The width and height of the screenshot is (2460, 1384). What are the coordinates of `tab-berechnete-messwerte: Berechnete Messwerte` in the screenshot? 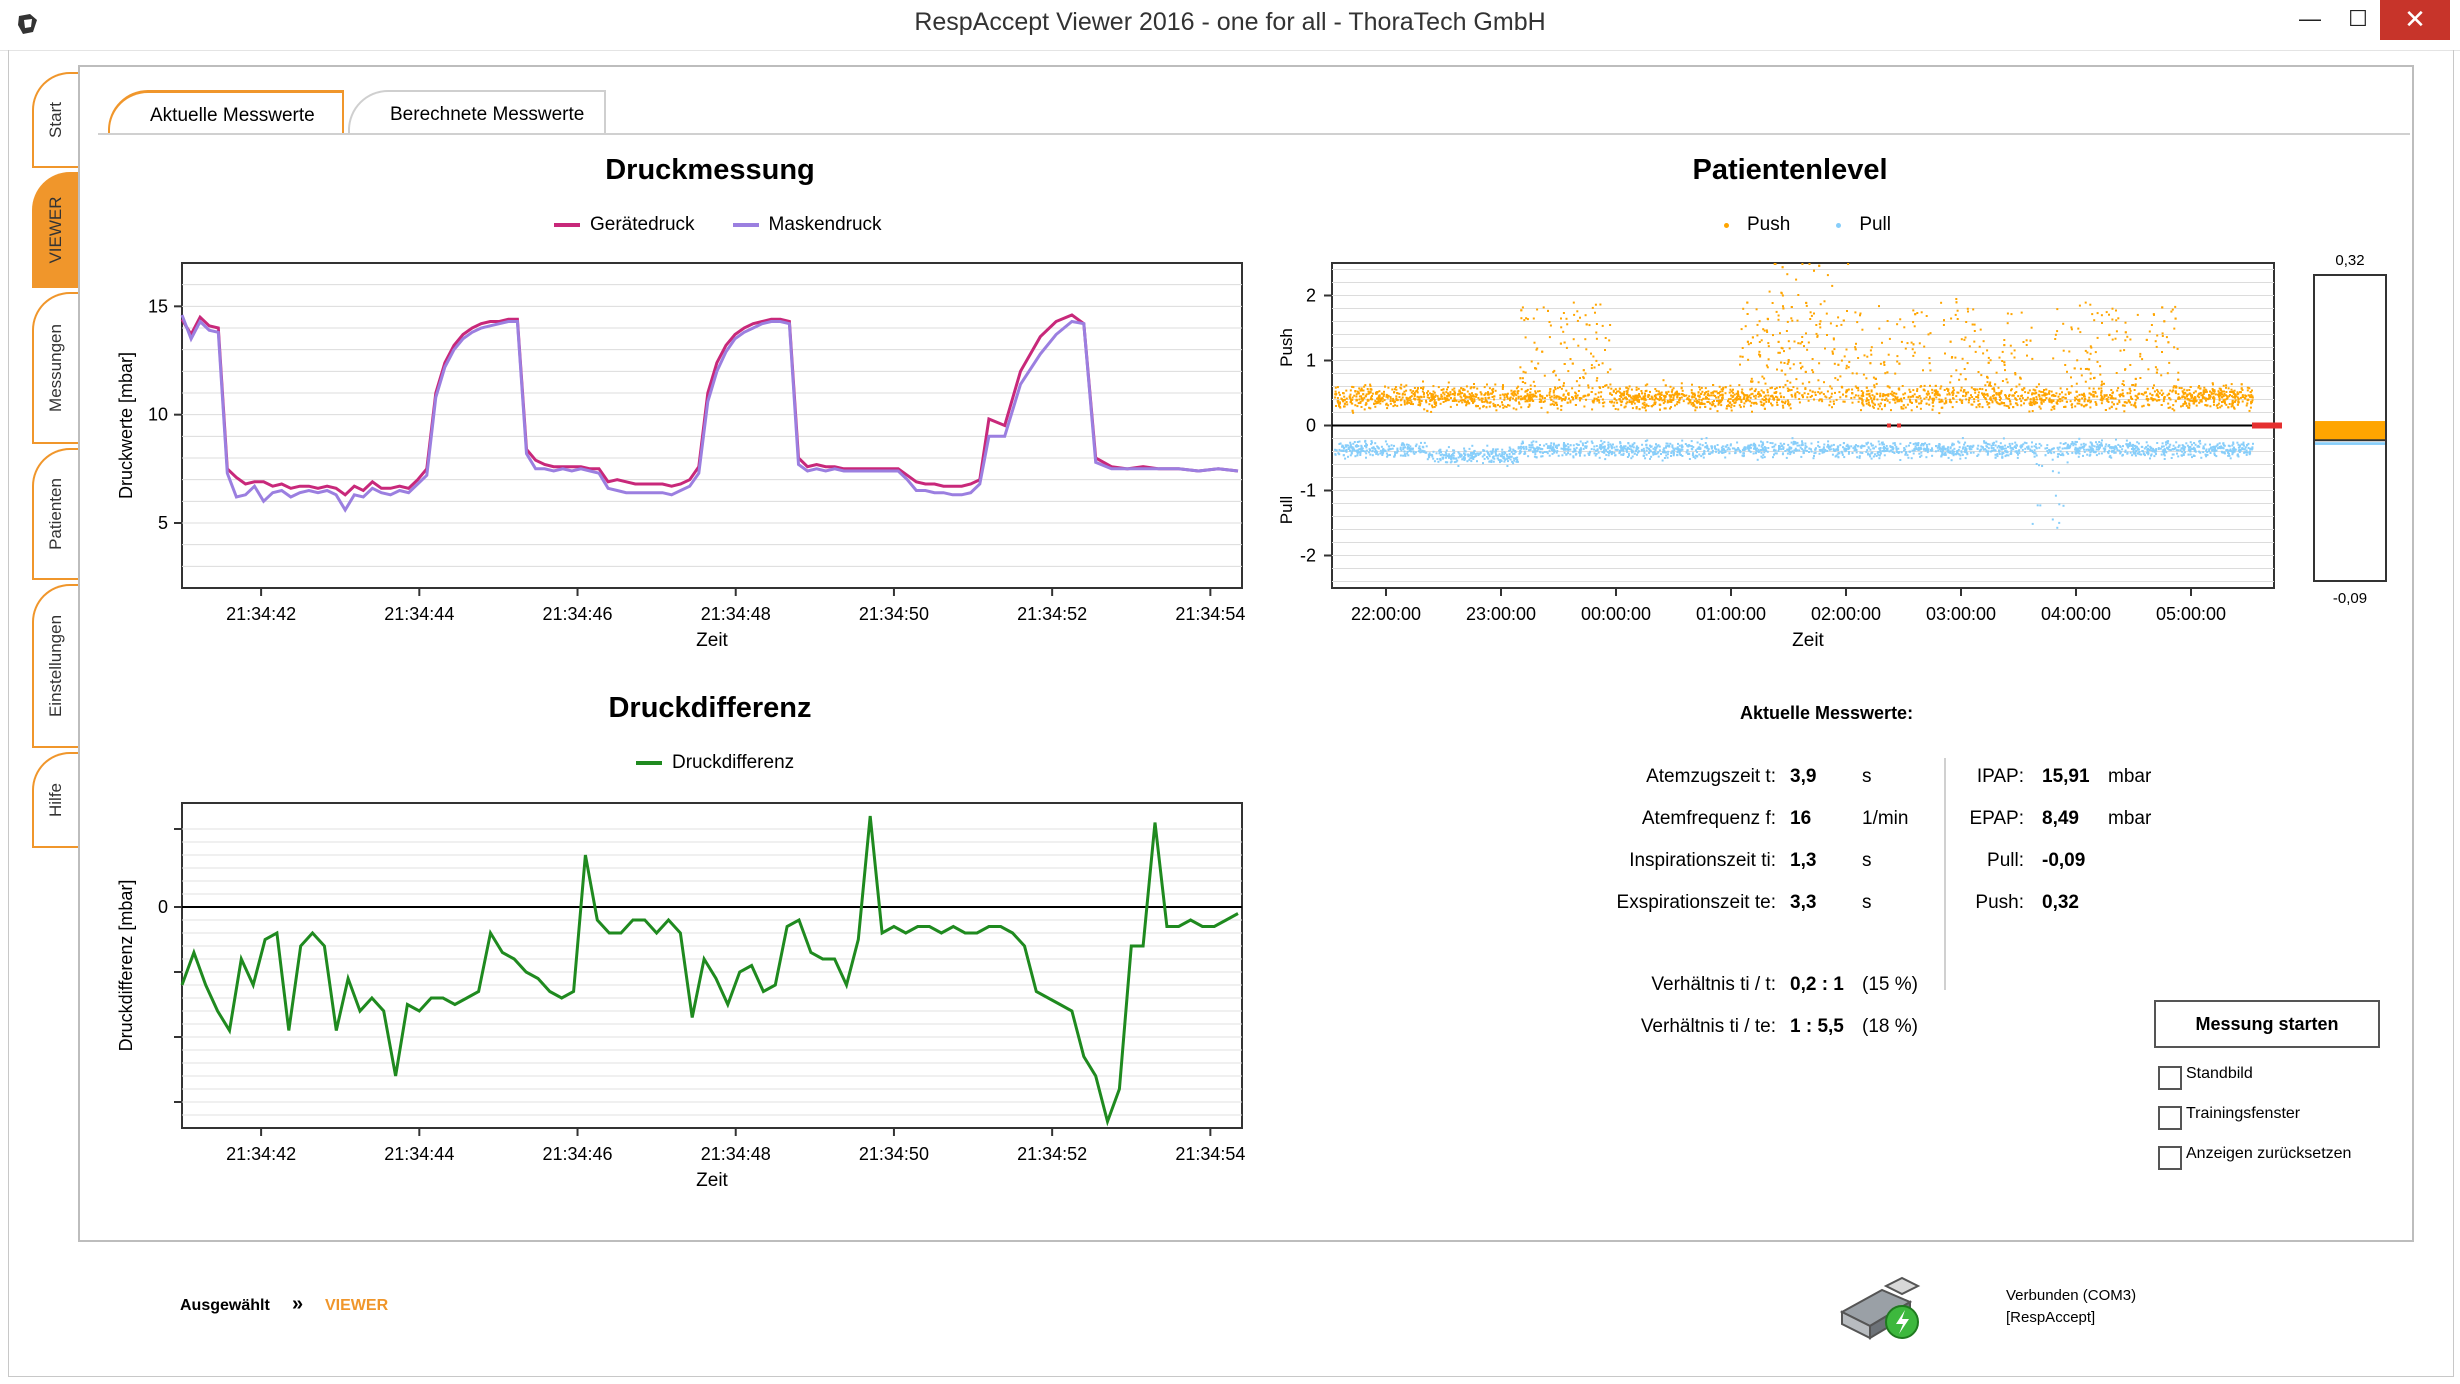 It's located at (477, 112).